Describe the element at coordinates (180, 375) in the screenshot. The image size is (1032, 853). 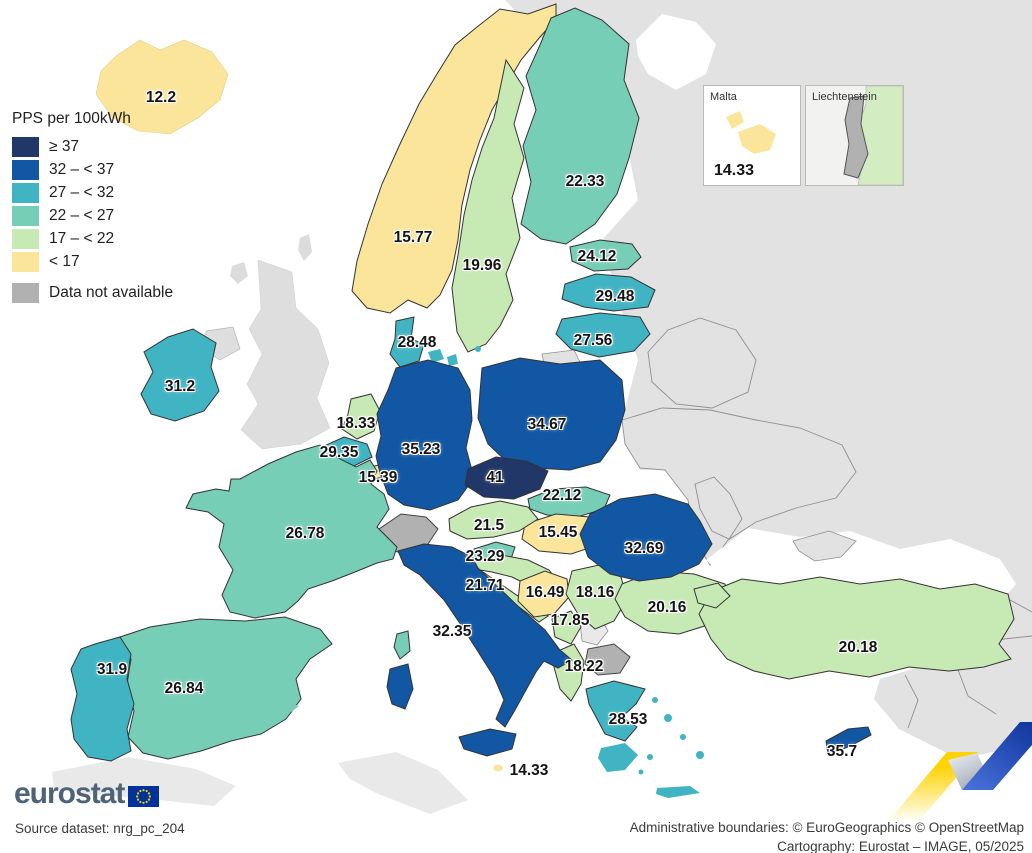
I see `country-ireland` at that location.